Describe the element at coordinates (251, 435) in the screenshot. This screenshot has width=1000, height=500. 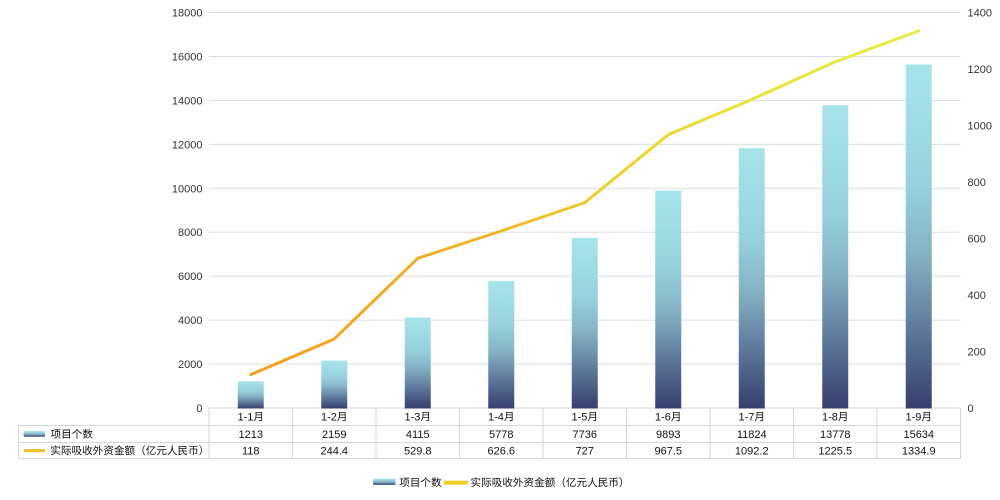
I see `svg-text: 1213` at that location.